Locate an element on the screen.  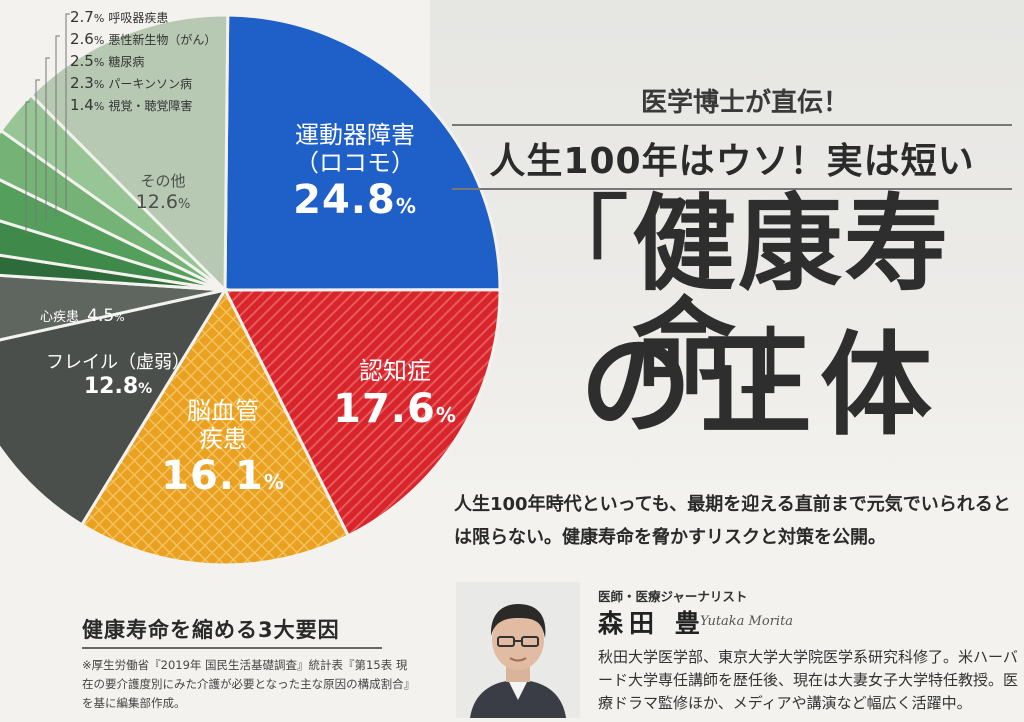
author-portrait-image is located at coordinates (518, 650).